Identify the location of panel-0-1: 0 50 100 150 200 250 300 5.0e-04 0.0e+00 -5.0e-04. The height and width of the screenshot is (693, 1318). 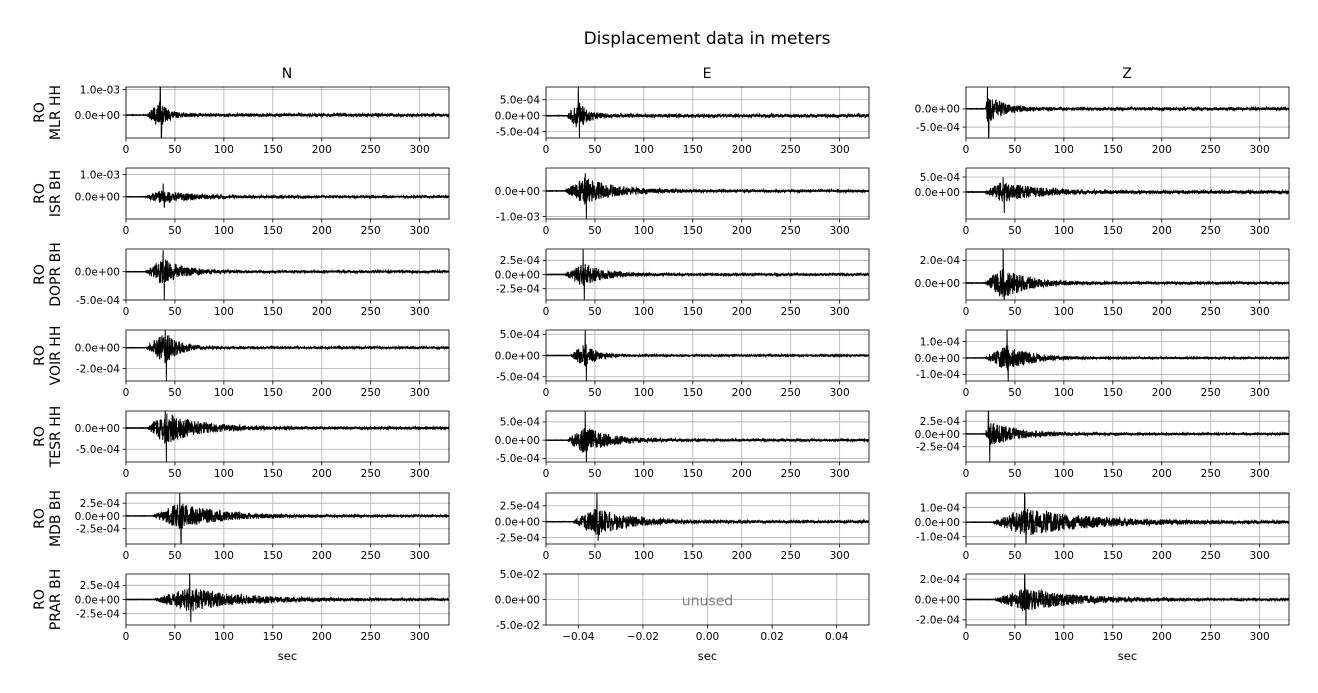
(682, 121).